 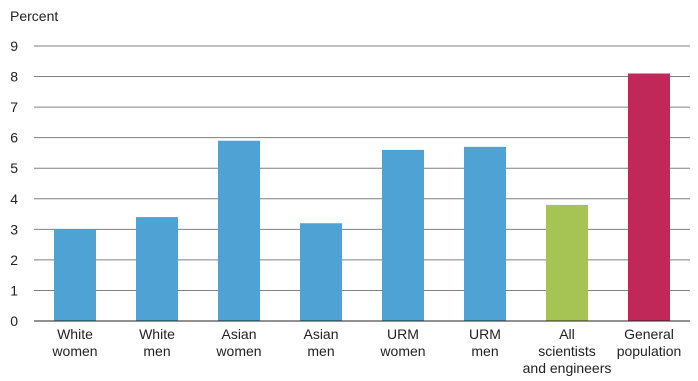 I want to click on y-tick-label: 5, so click(x=14, y=168).